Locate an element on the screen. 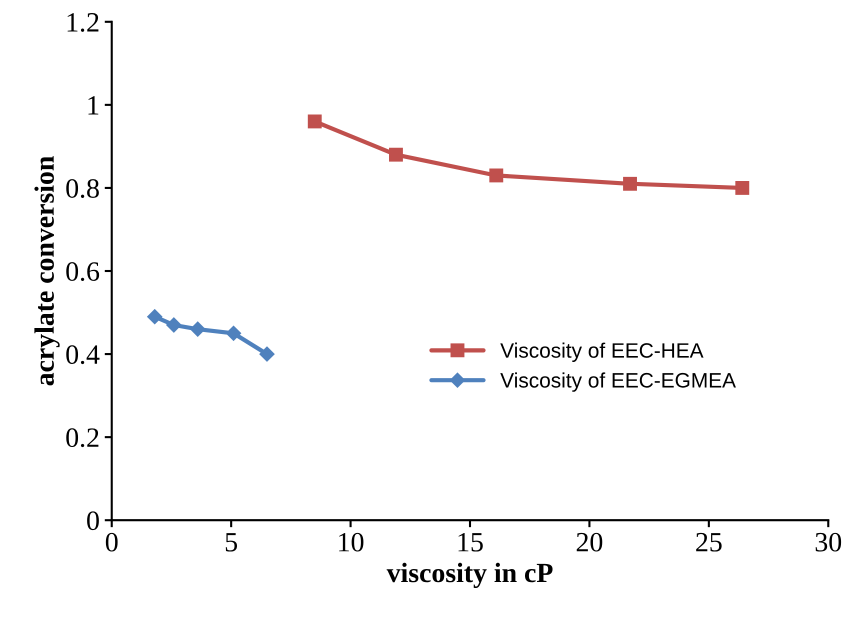 The width and height of the screenshot is (853, 623). x-tick-label: 10 is located at coordinates (351, 542).